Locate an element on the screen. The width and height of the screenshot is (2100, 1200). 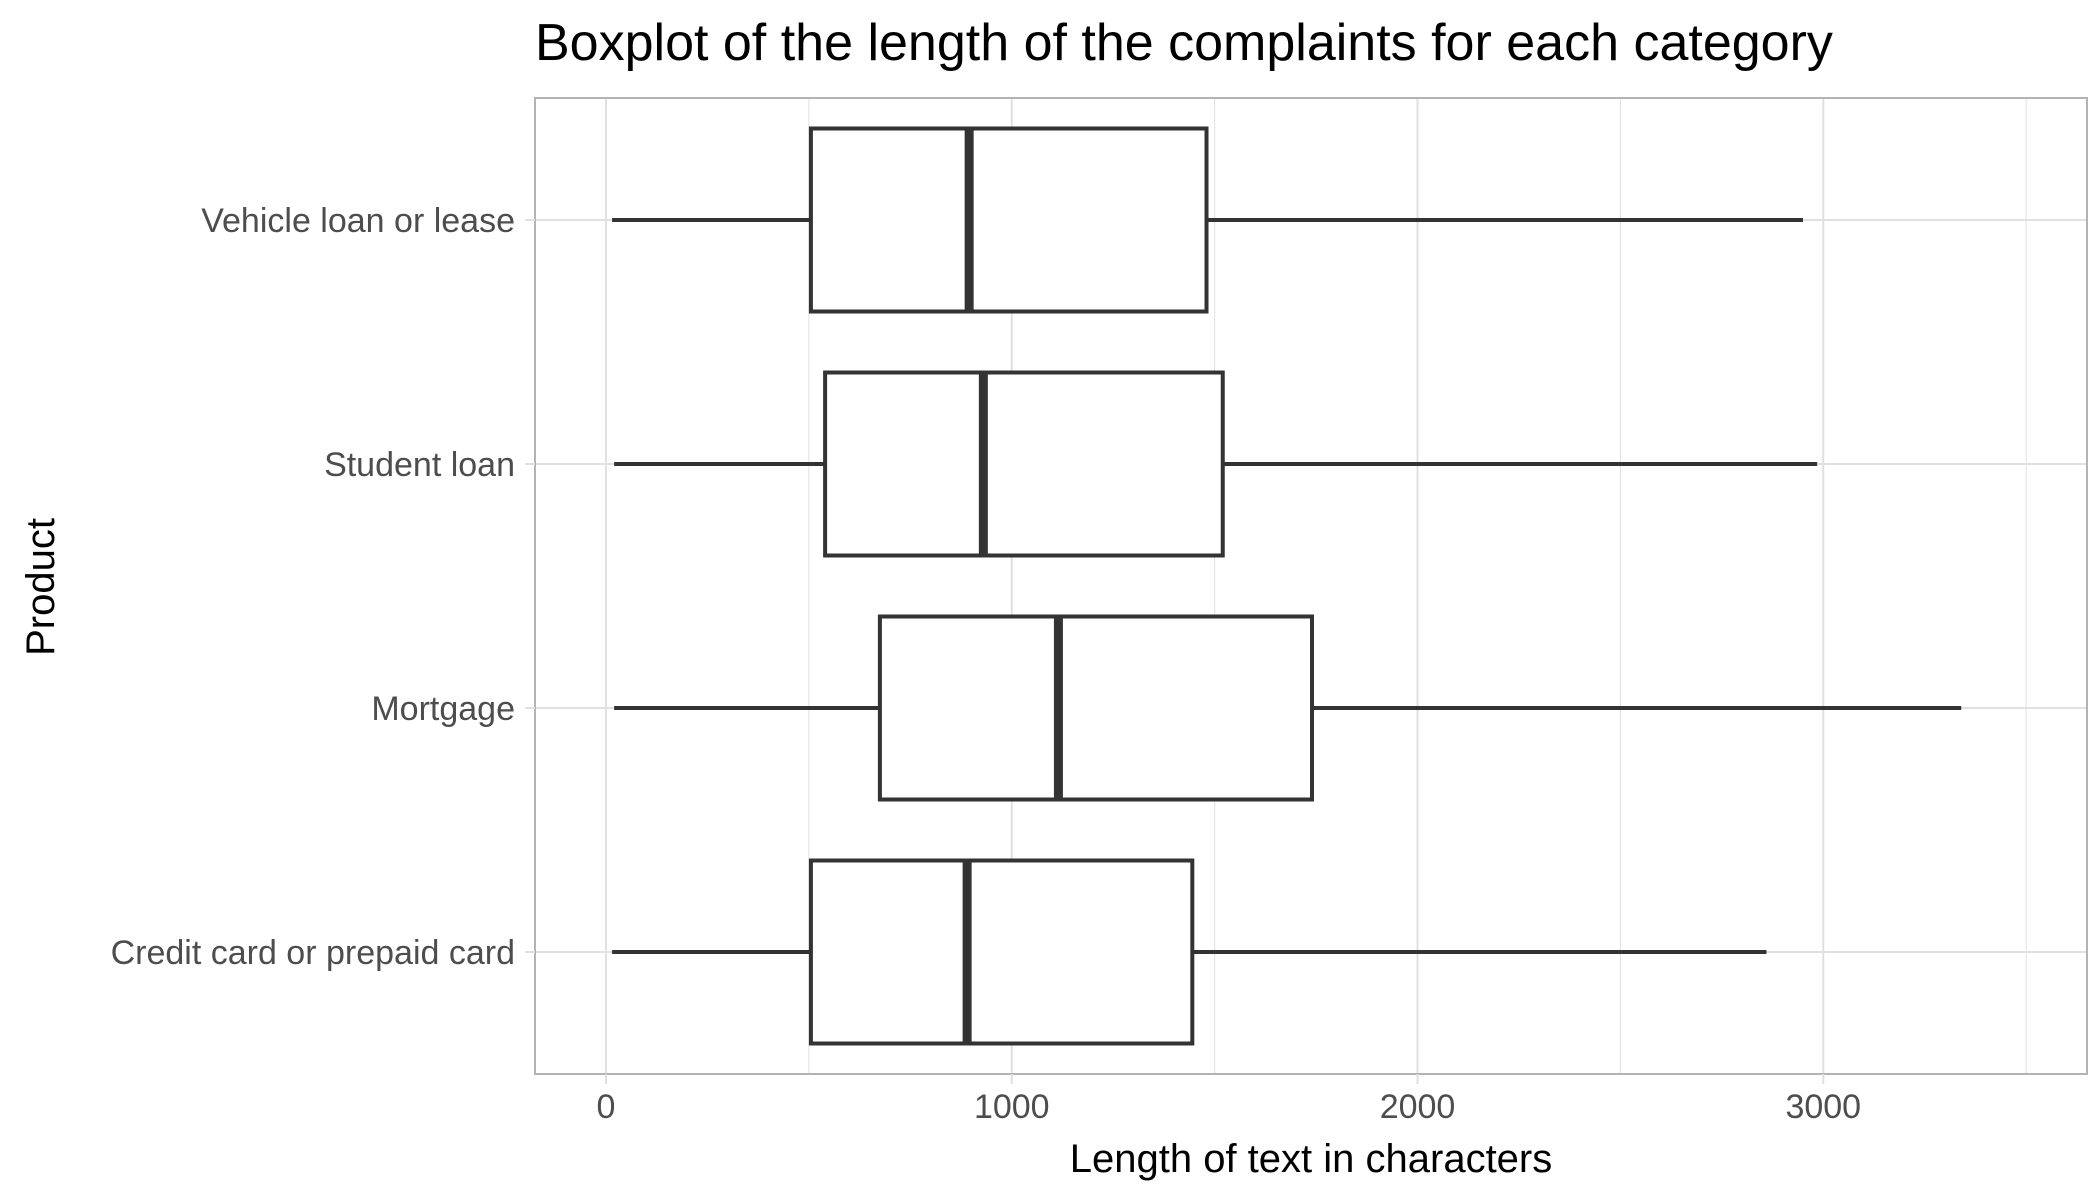
y-axis-title: Product is located at coordinates (41, 587).